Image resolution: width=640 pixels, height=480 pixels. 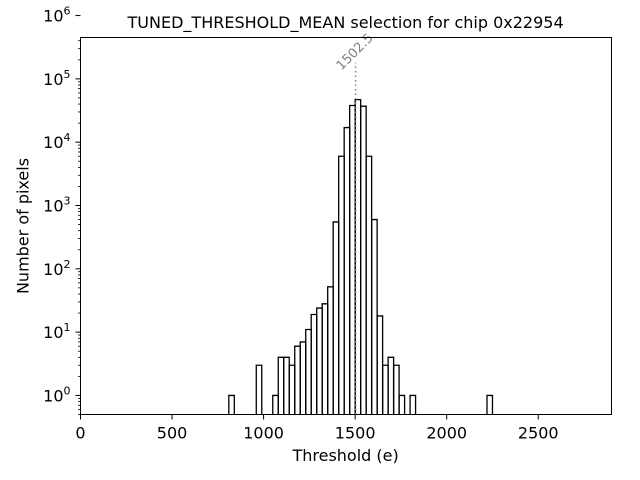 What do you see at coordinates (446, 433) in the screenshot?
I see `x-tick-label: 2000` at bounding box center [446, 433].